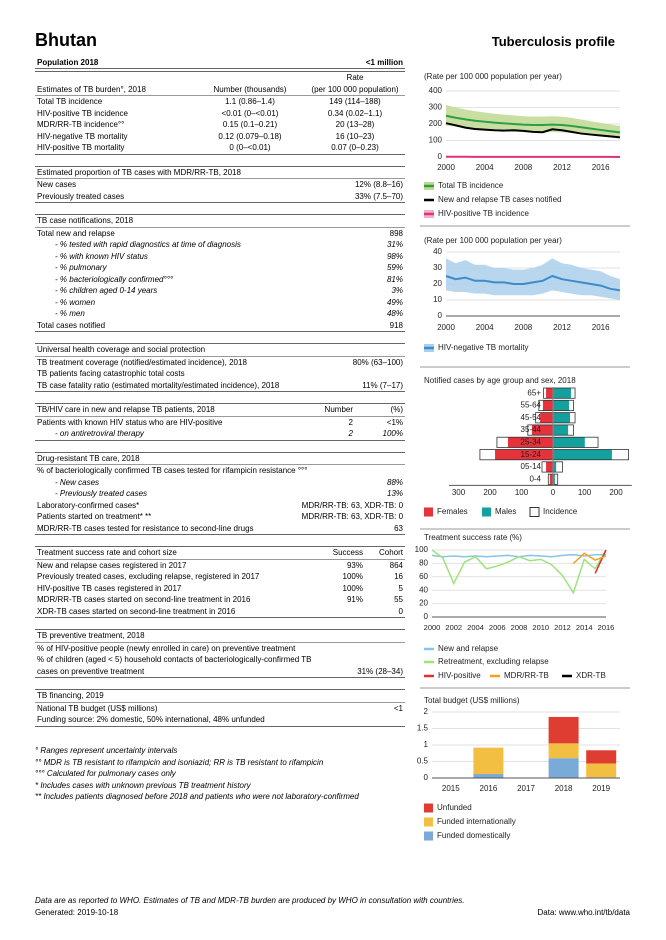  What do you see at coordinates (437, 267) in the screenshot?
I see `y-tick-label: 30` at bounding box center [437, 267].